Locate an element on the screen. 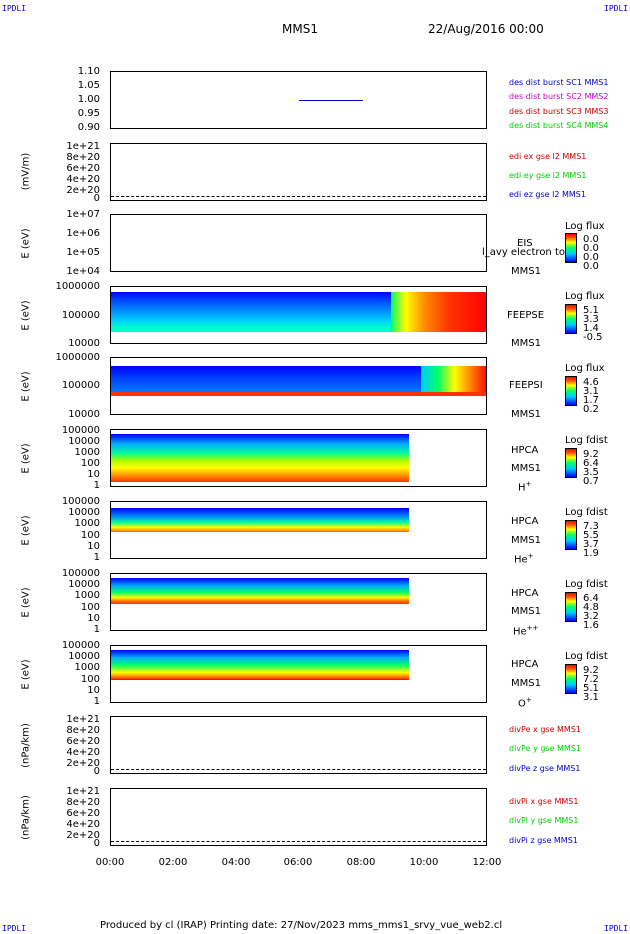  p4-tick-1: 100000 is located at coordinates (80, 315).